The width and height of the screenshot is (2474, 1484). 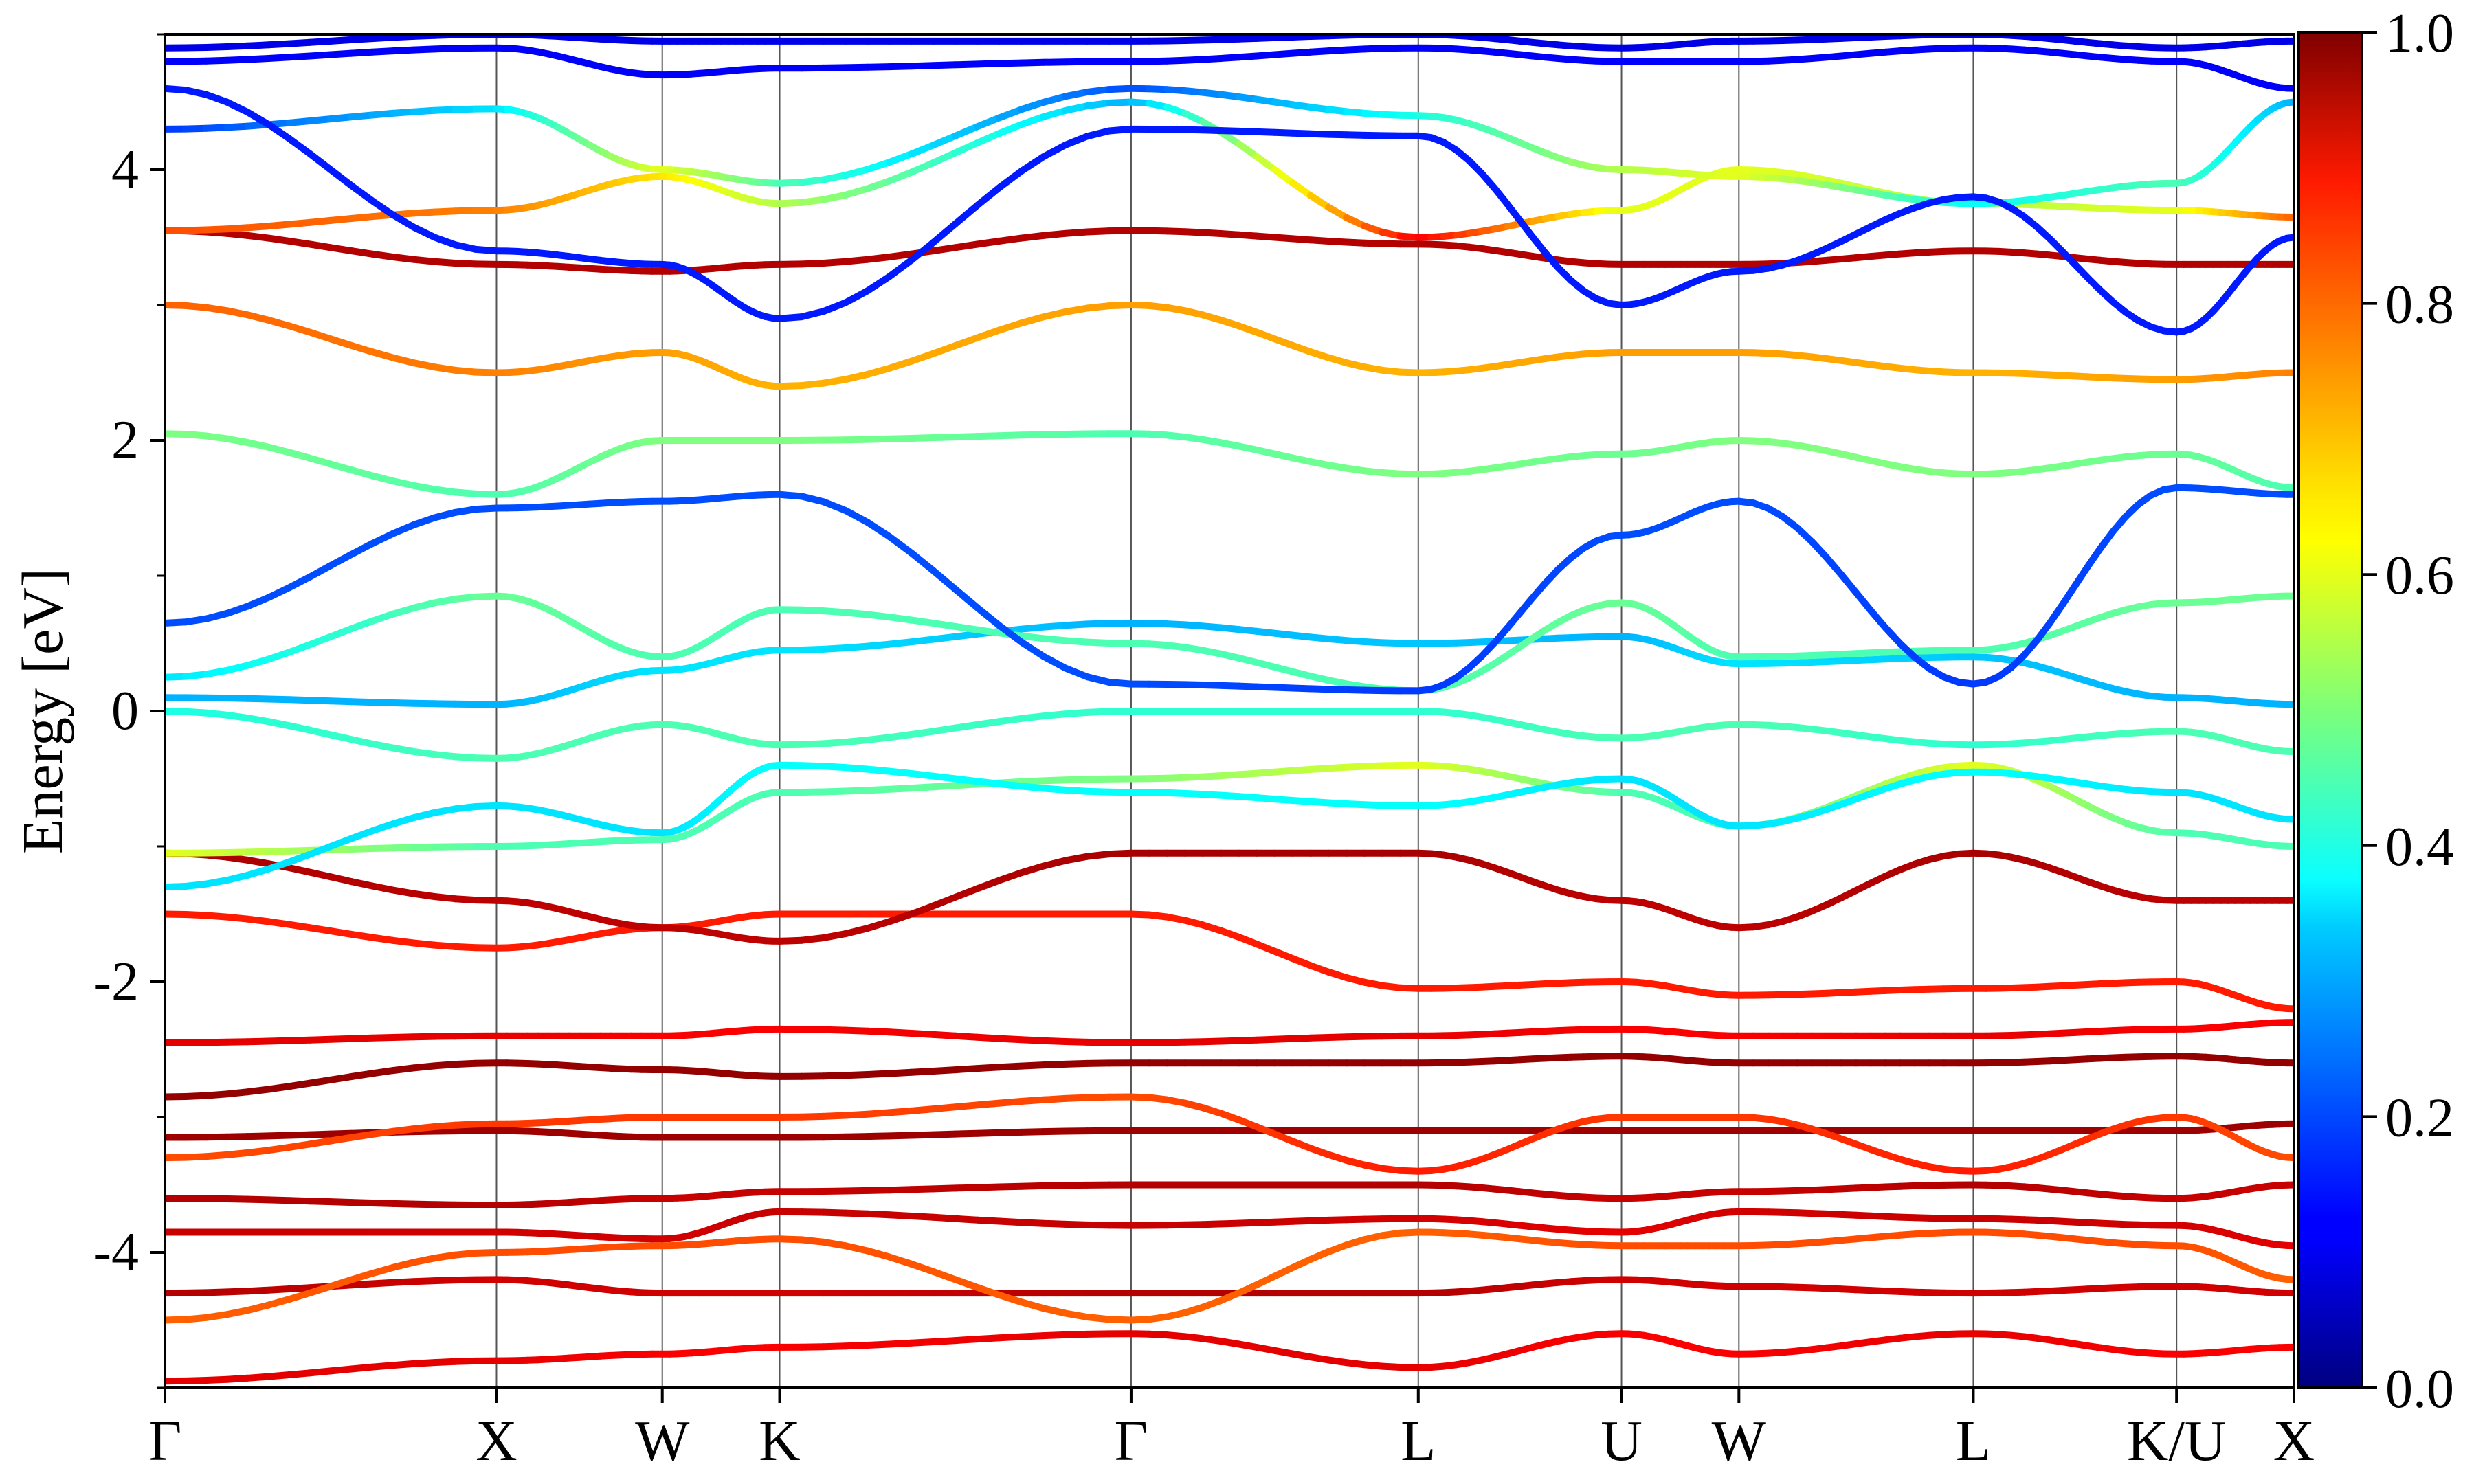 What do you see at coordinates (116, 982) in the screenshot?
I see `y-tick-label: -2` at bounding box center [116, 982].